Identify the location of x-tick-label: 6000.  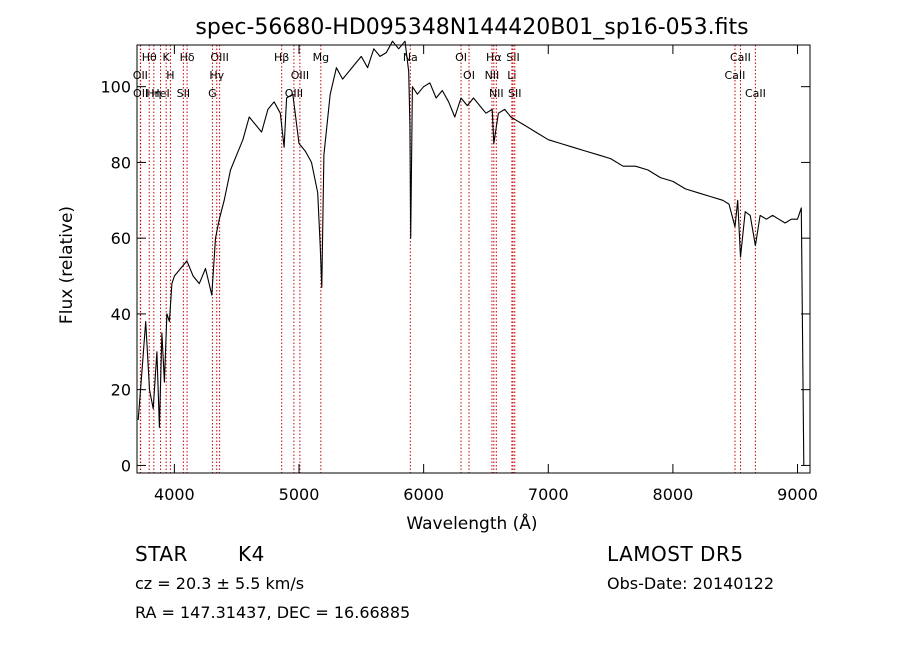
(423, 494).